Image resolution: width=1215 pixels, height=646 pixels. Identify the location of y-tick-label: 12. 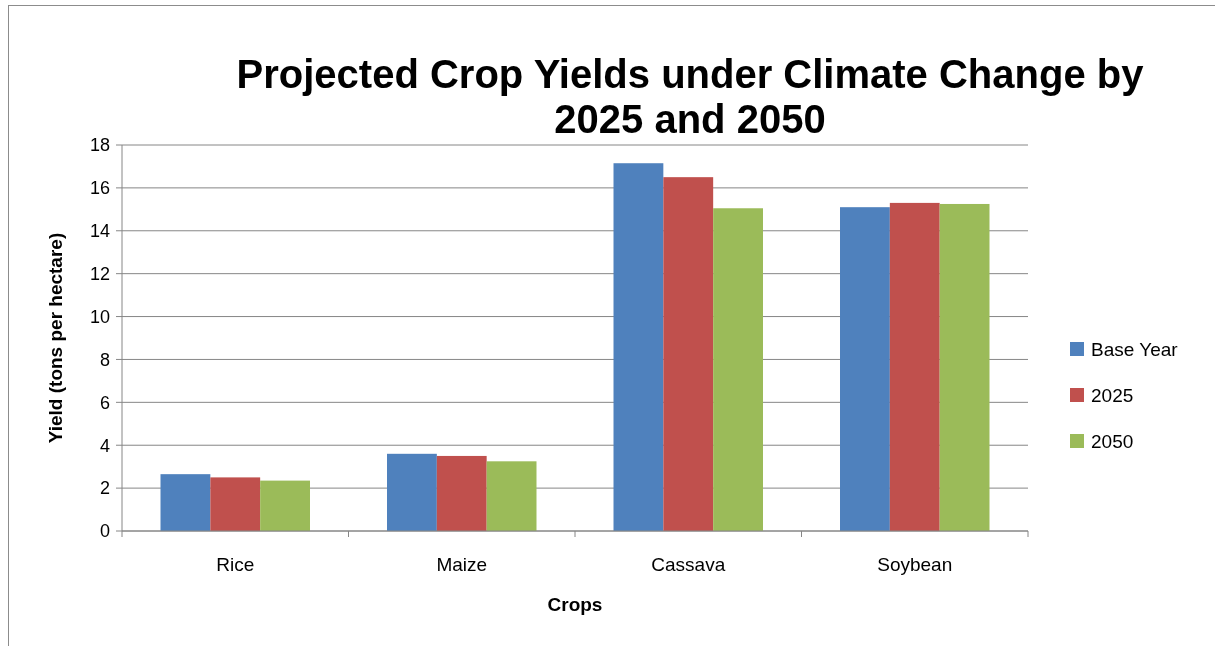
(99, 273).